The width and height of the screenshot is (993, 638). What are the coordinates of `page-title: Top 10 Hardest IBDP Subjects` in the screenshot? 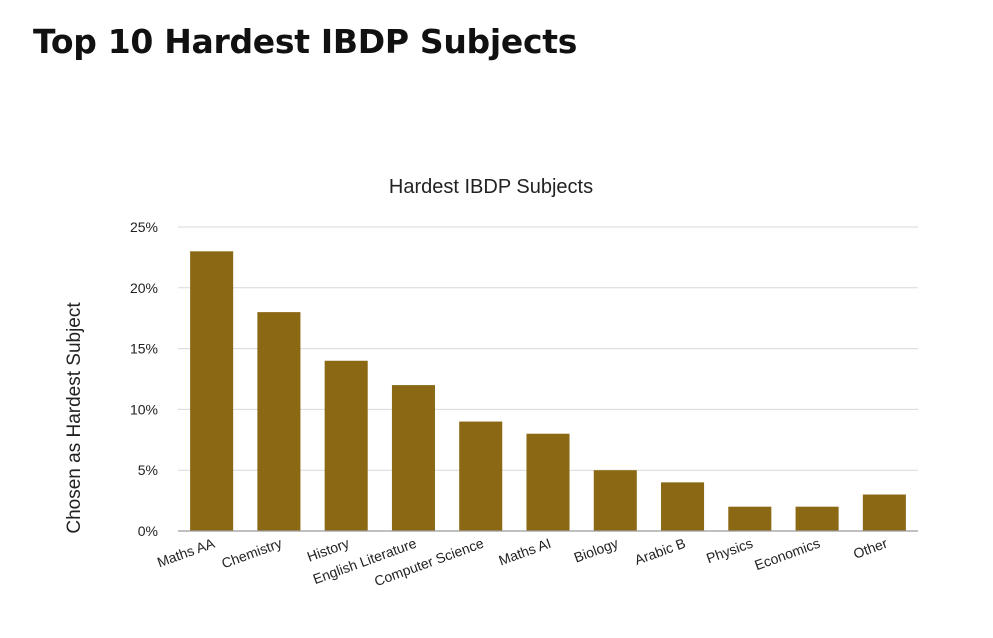 It's located at (305, 41).